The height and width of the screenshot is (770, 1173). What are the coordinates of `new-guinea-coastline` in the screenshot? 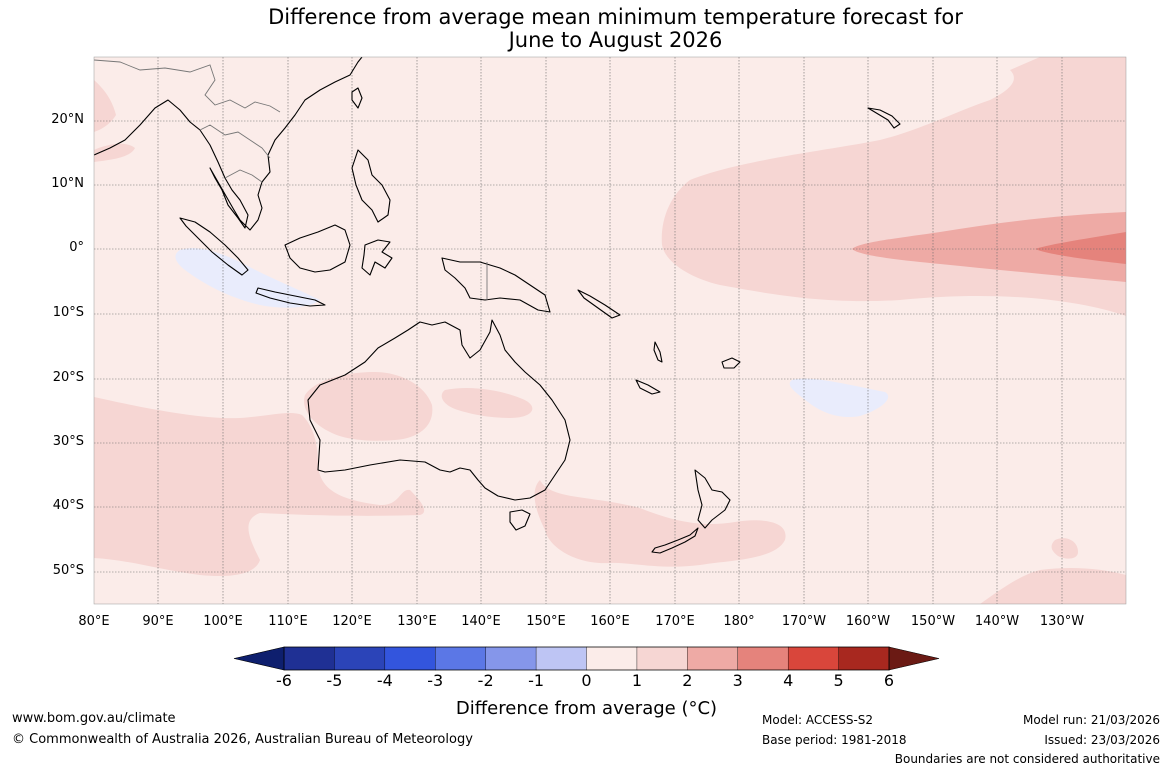 It's located at (496, 285).